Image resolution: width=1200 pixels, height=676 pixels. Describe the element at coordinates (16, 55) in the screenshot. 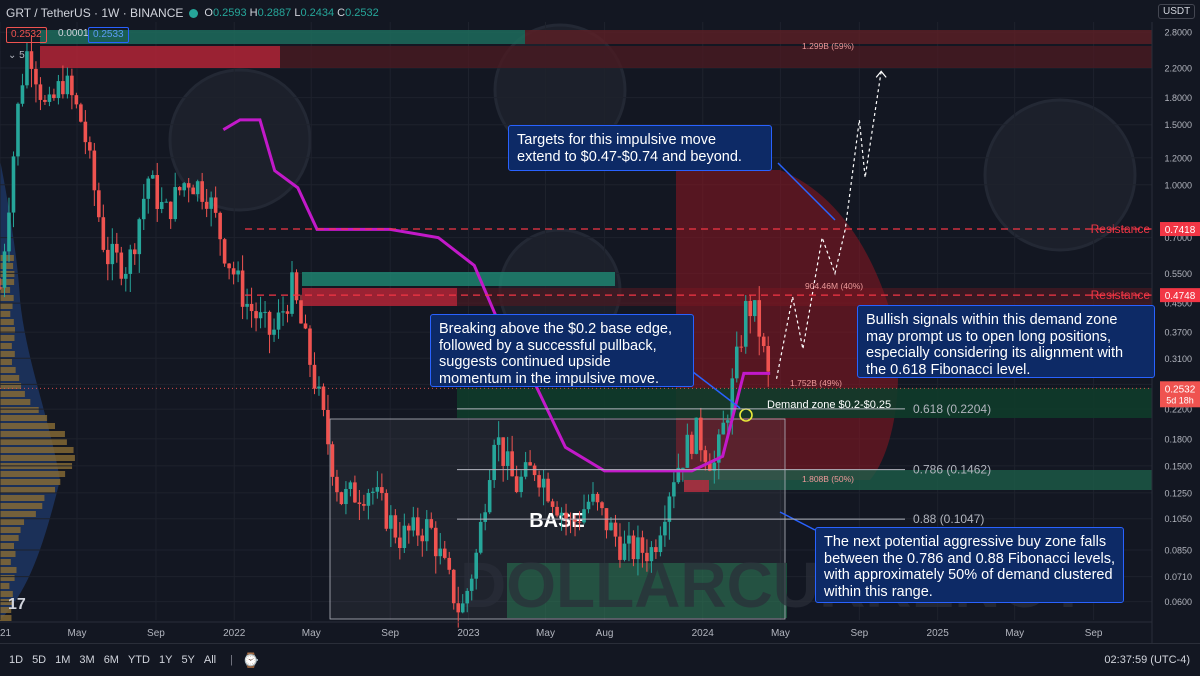

I see `indicators-toggle: ⌄ 5` at that location.